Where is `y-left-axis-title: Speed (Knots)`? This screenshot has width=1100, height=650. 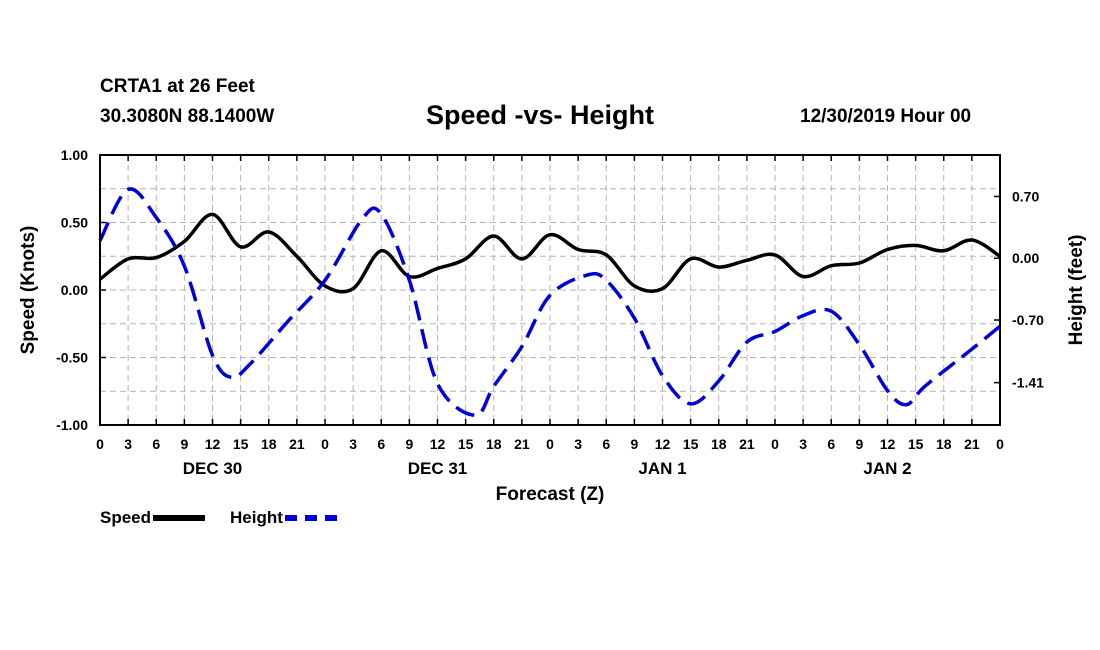 y-left-axis-title: Speed (Knots) is located at coordinates (28, 290).